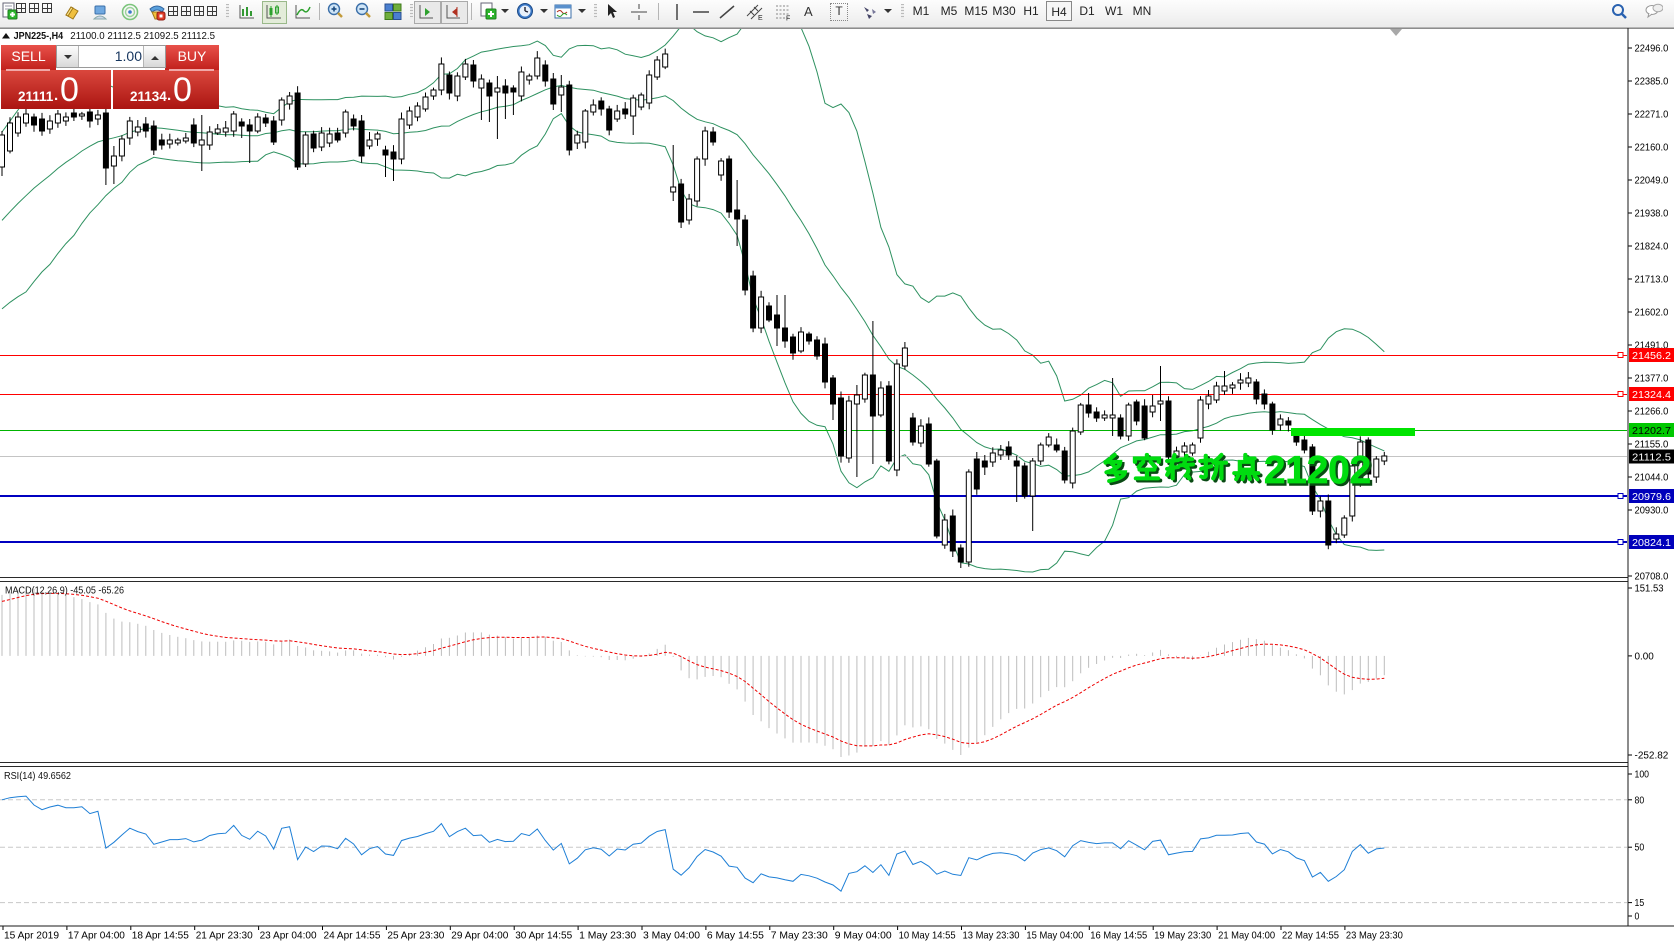  Describe the element at coordinates (1118, 936) in the screenshot. I see `svg-text: 16 May 14:55` at that location.